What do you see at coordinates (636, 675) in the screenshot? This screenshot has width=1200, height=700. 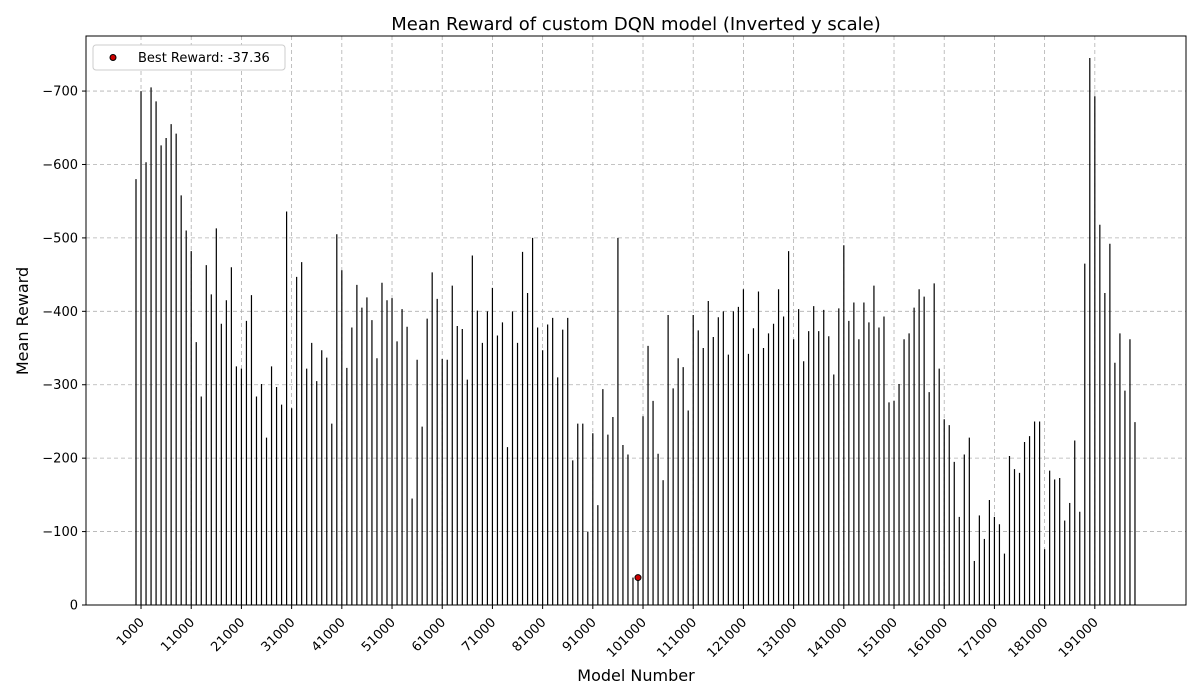 I see `x-axis-label: Model Number` at bounding box center [636, 675].